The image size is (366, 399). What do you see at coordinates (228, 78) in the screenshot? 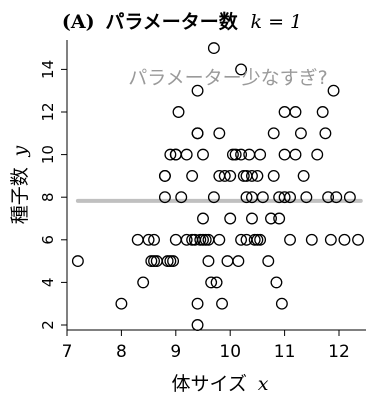
I see `annotation-text: パラメーター少なすぎ?` at bounding box center [228, 78].